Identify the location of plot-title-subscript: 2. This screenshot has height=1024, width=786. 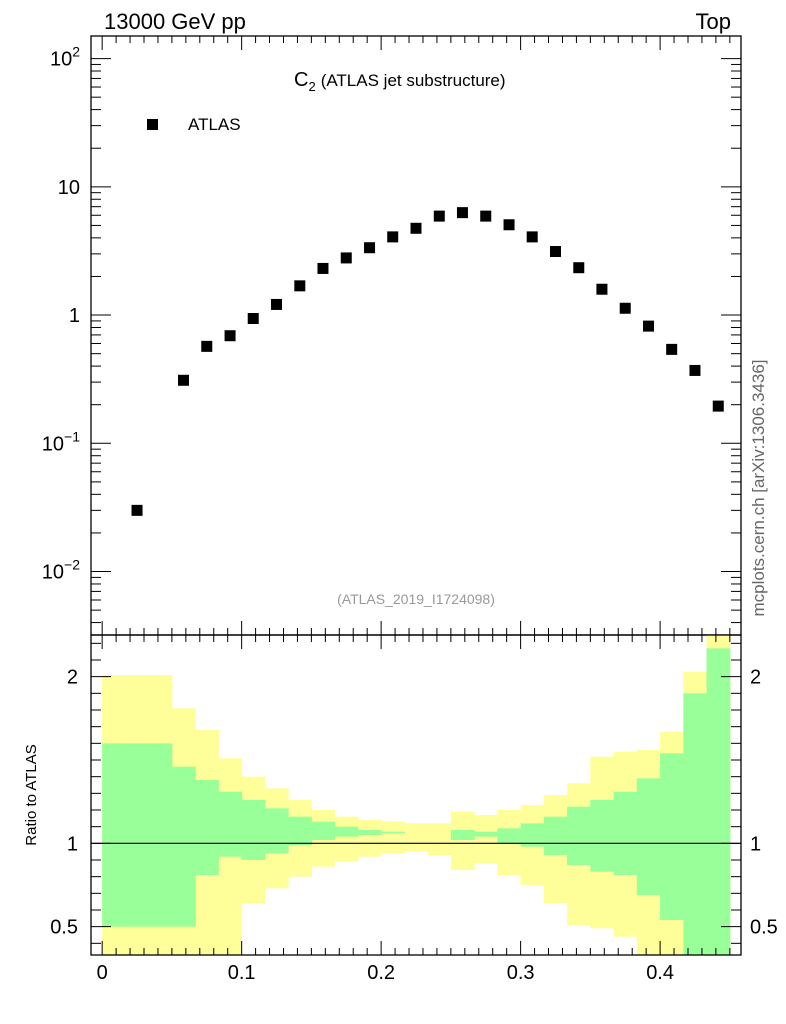
(311, 86).